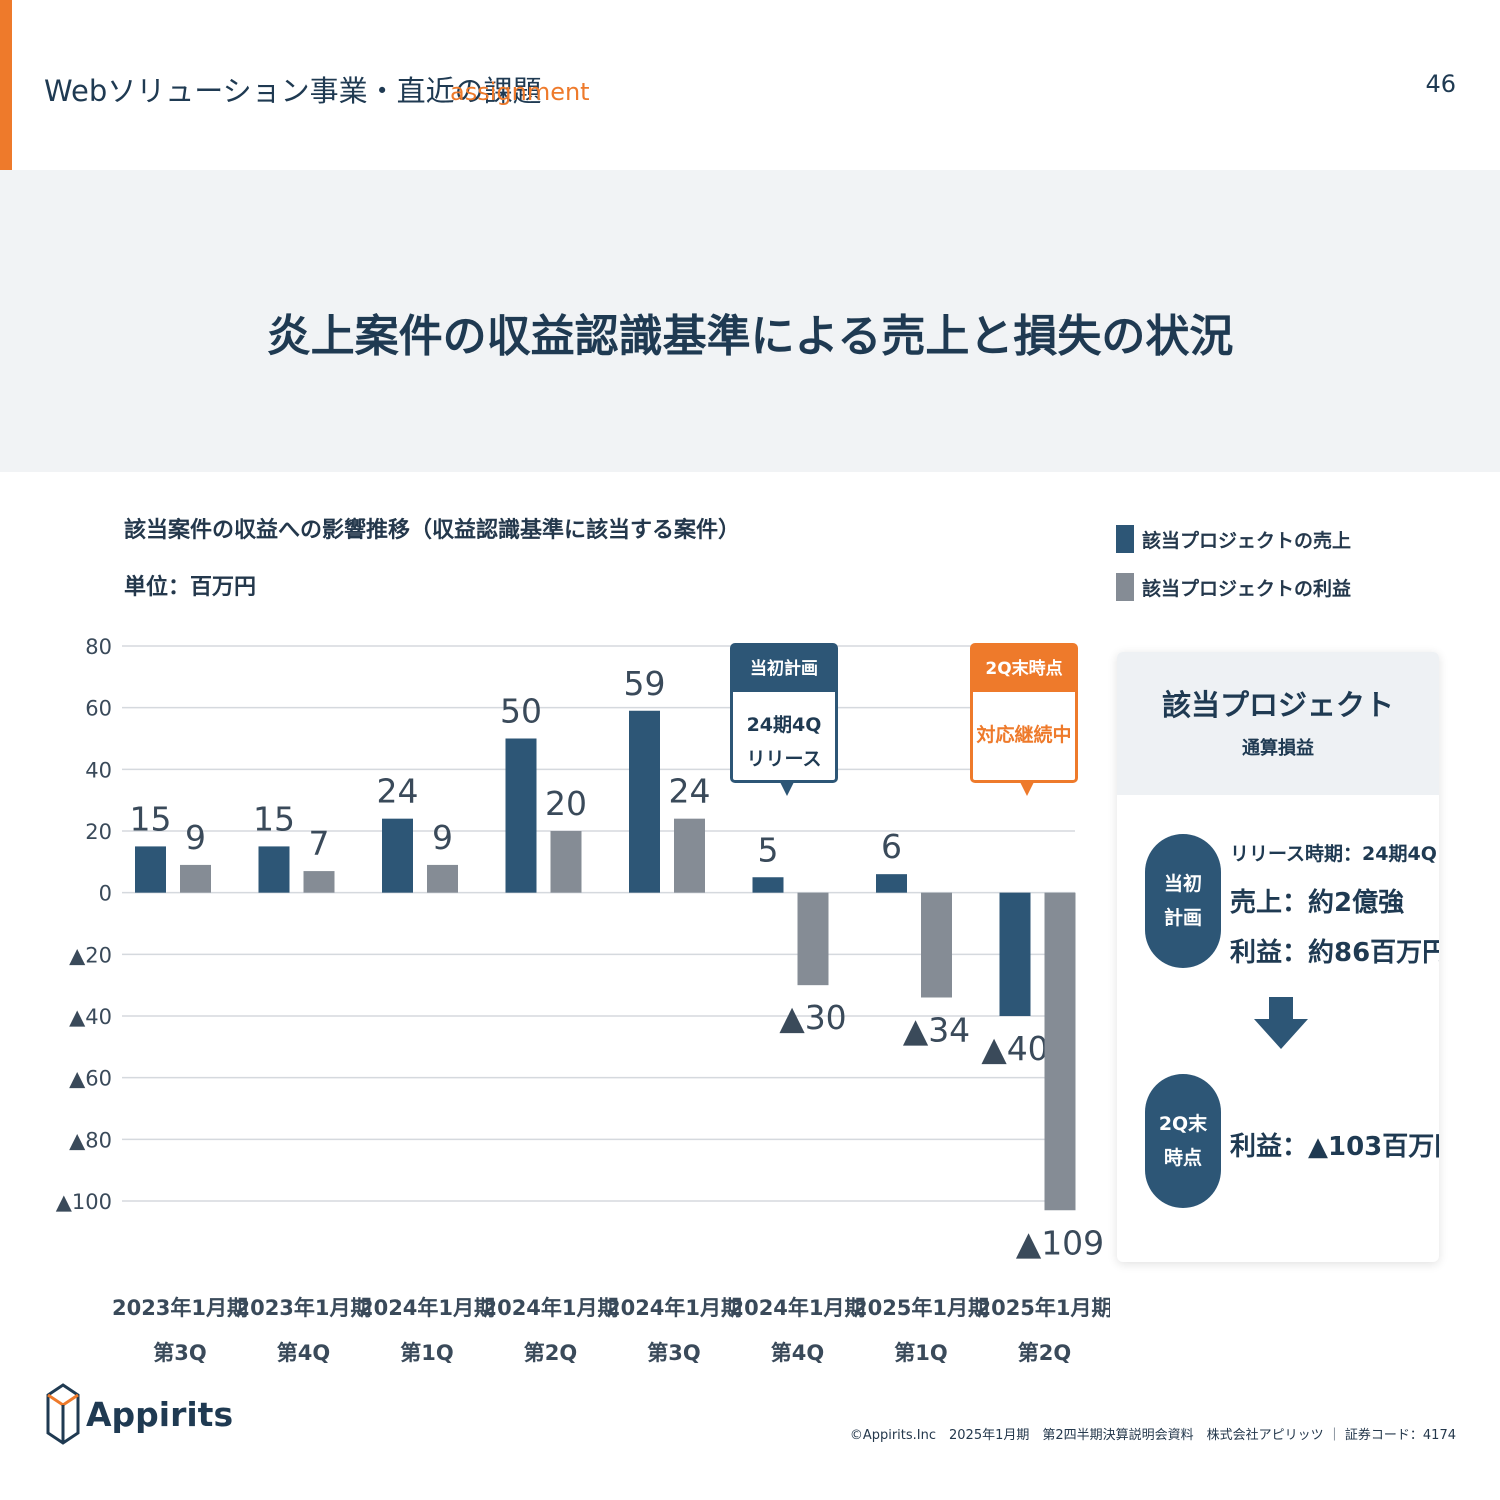  I want to click on plan-profit: 利益：約86百万円, so click(1334, 953).